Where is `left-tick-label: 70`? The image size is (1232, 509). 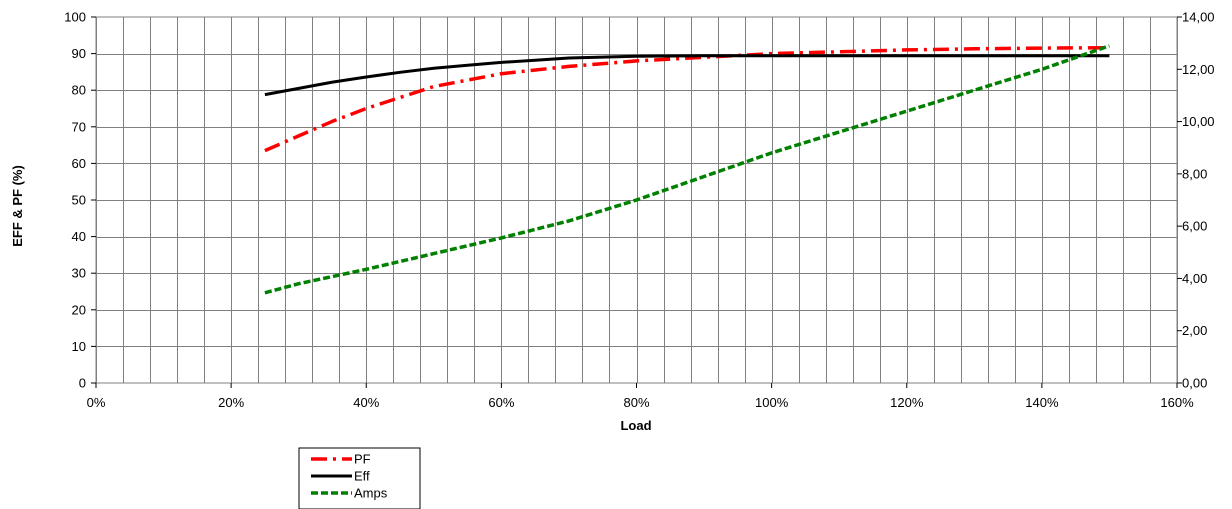 left-tick-label: 70 is located at coordinates (79, 126).